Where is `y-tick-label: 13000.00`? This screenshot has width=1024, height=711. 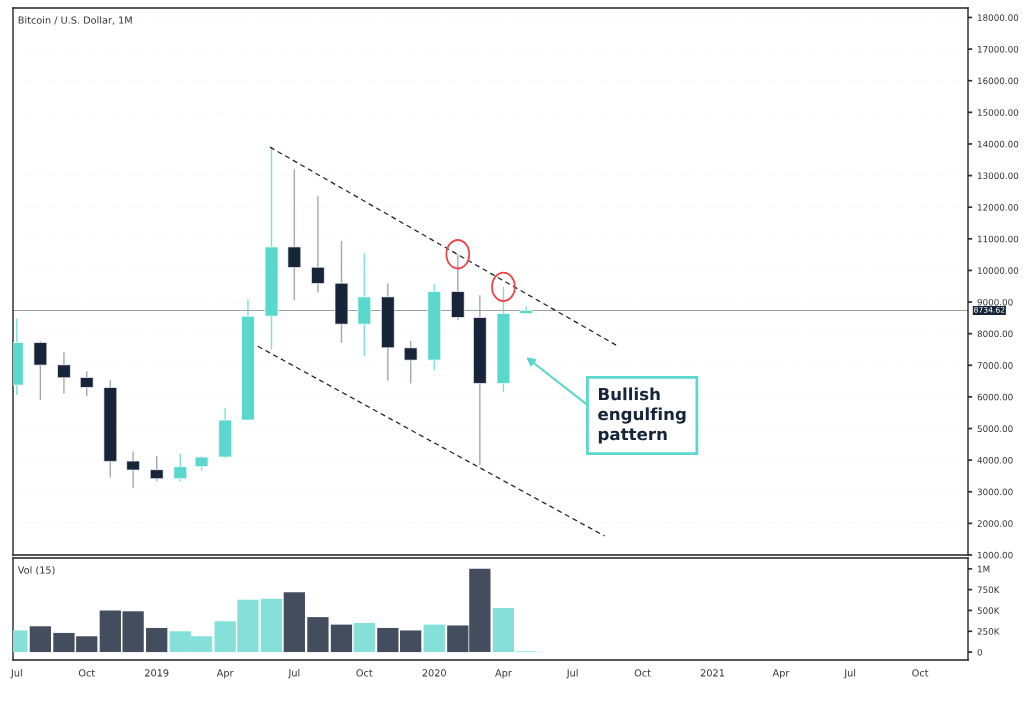 y-tick-label: 13000.00 is located at coordinates (998, 176).